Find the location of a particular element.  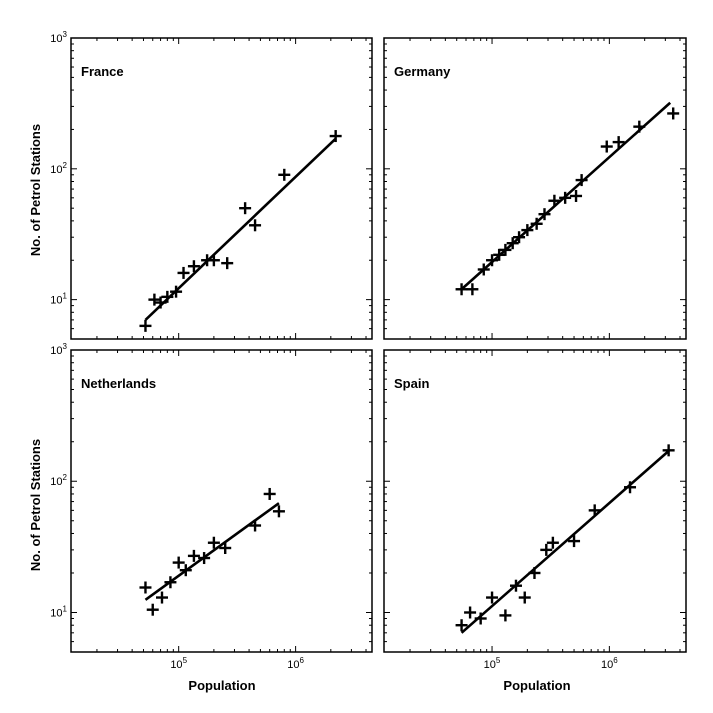

x-axis-label-left: Population is located at coordinates (221, 685).